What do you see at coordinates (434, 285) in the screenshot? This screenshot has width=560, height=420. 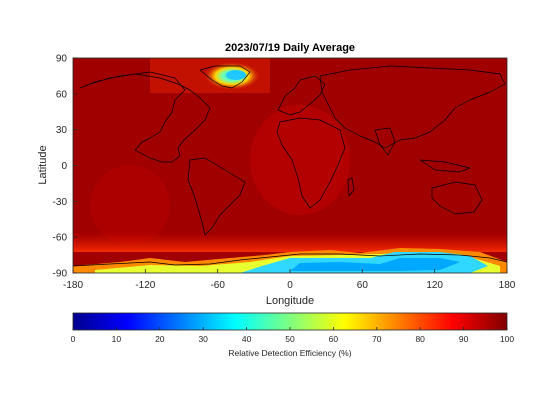 I see `x-tick-label: 120` at bounding box center [434, 285].